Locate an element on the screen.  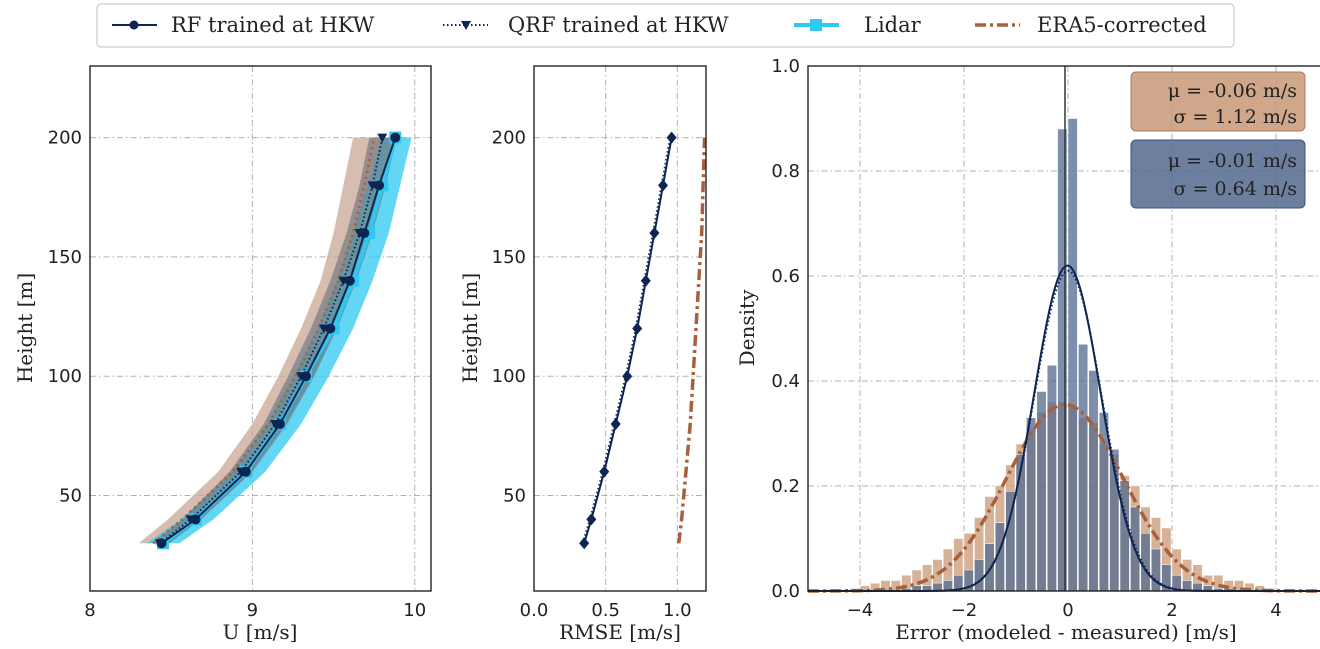
y-axis-label: Density is located at coordinates (747, 327).